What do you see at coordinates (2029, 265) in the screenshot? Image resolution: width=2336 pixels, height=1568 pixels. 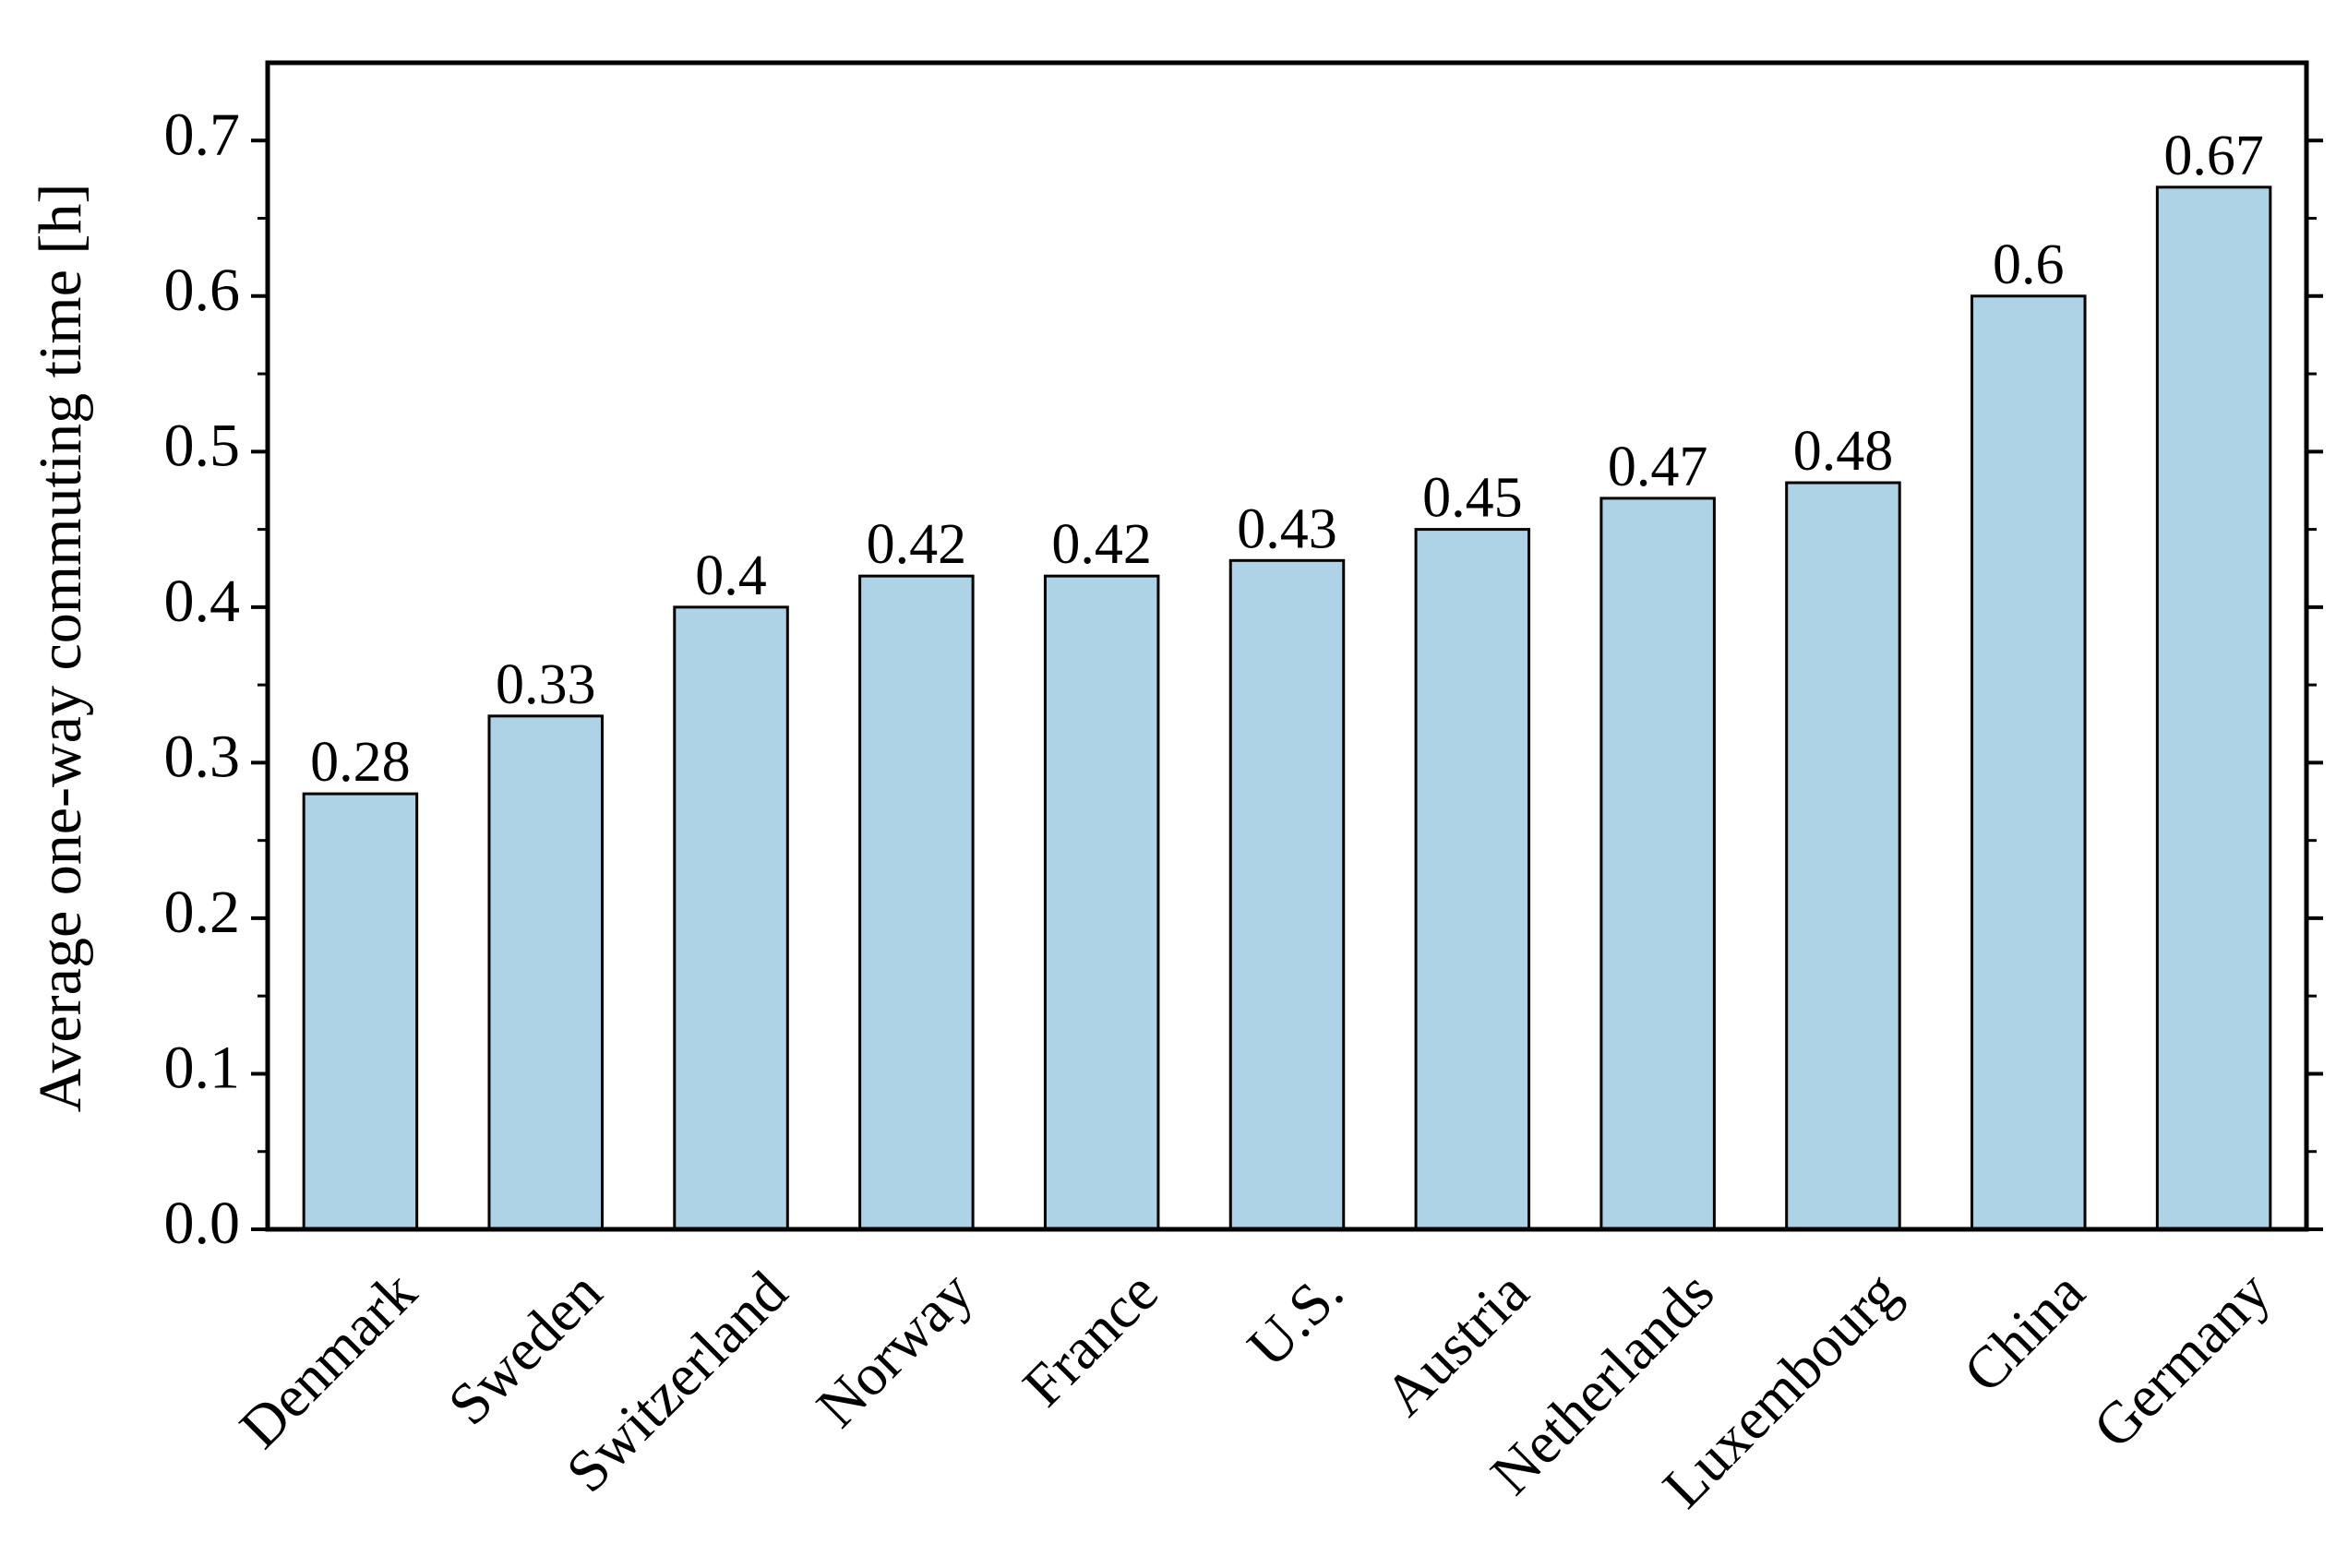 I see `value-label: 0.6` at bounding box center [2029, 265].